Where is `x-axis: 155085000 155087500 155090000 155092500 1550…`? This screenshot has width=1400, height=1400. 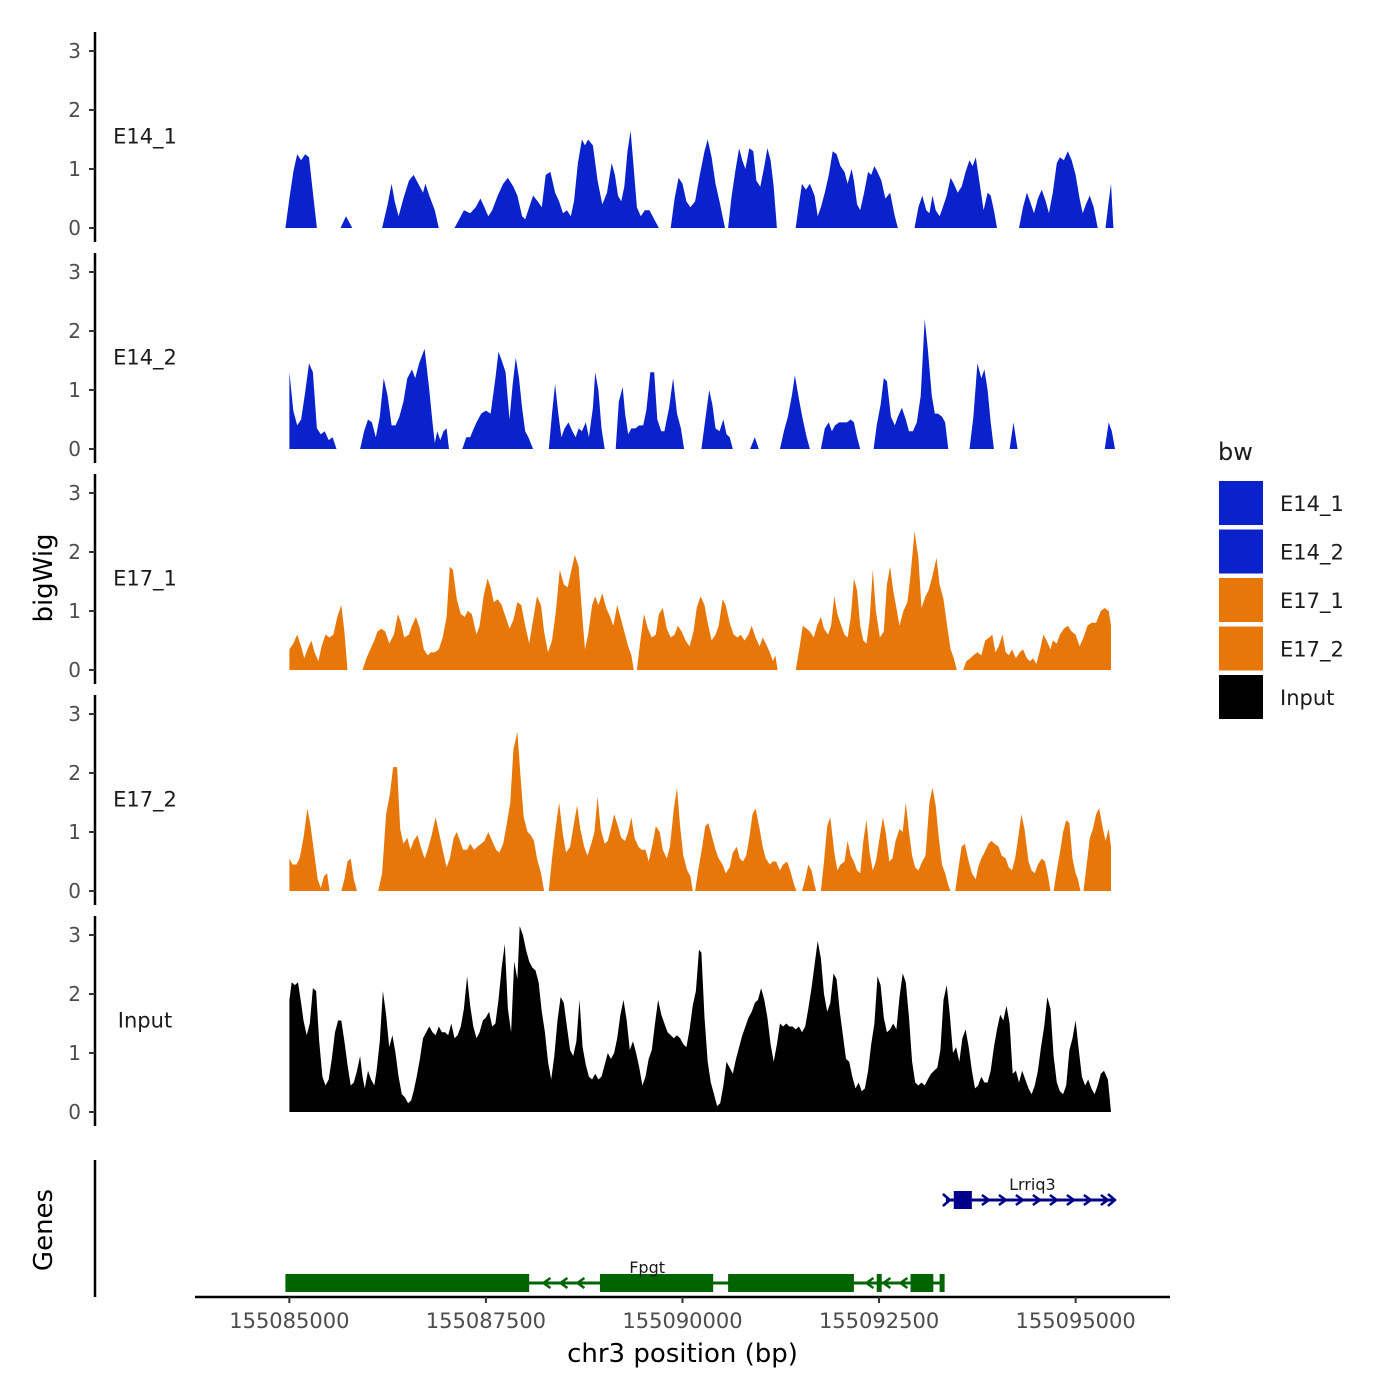
x-axis: 155085000 155087500 155090000 155092500 1550… is located at coordinates (682, 1314).